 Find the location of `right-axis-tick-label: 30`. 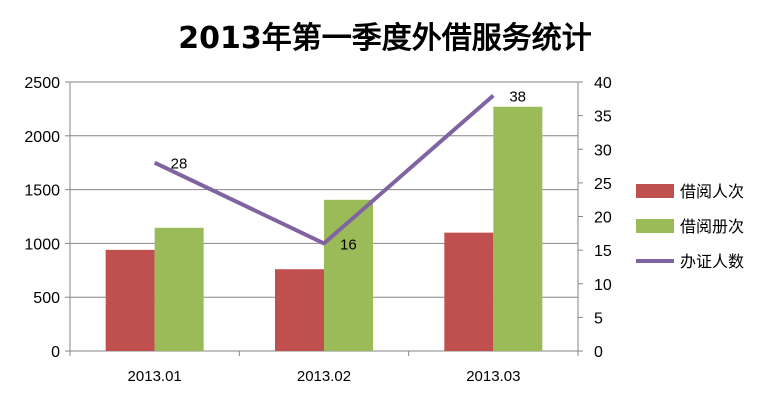

right-axis-tick-label: 30 is located at coordinates (603, 150).